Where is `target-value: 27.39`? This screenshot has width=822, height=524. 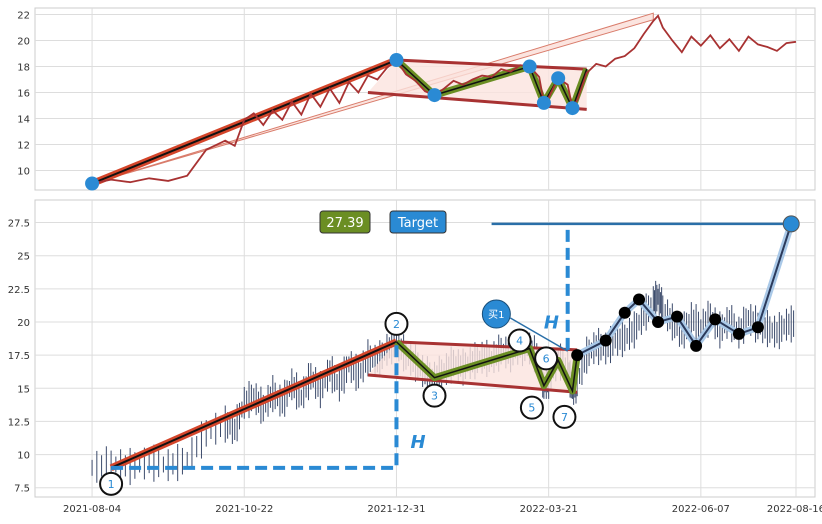
target-value: 27.39 is located at coordinates (344, 223).